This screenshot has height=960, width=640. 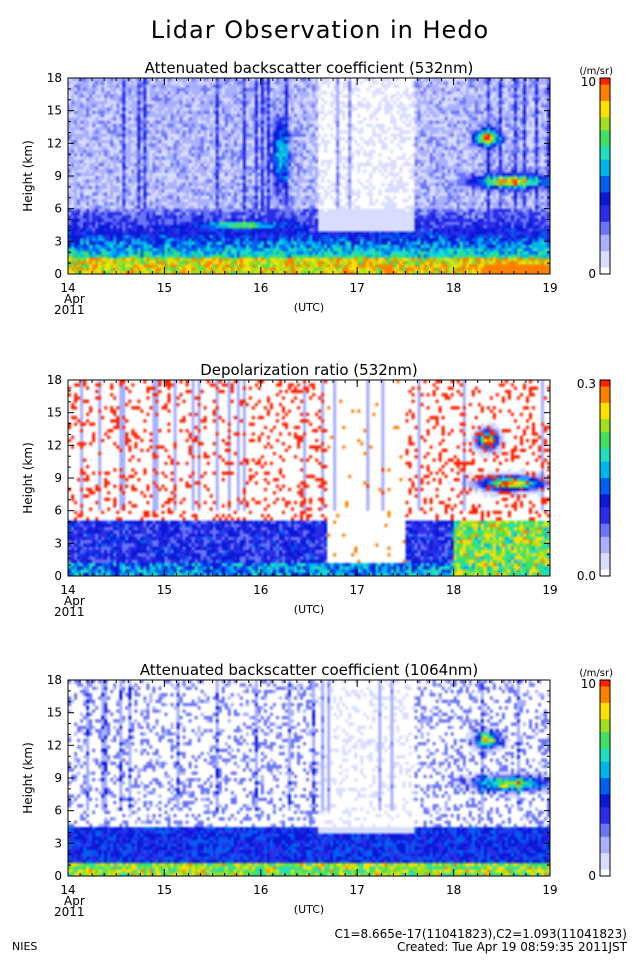 I want to click on y-axis-label: Height (km), so click(x=28, y=477).